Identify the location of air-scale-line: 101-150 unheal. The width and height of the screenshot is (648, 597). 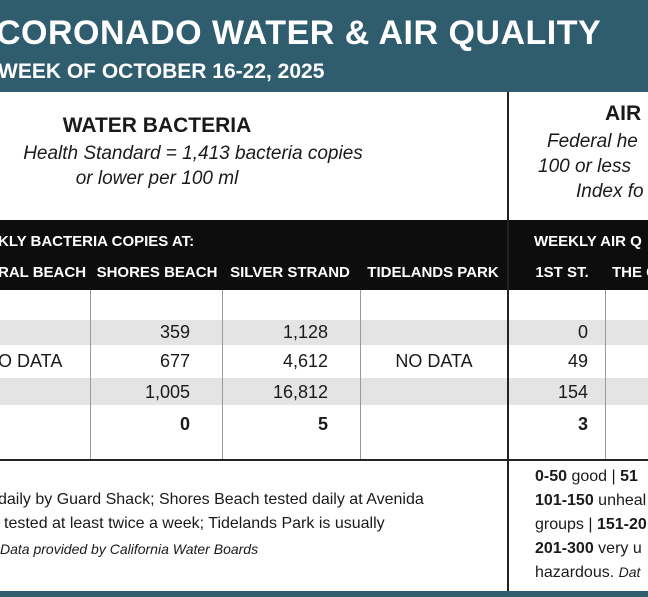
(590, 501).